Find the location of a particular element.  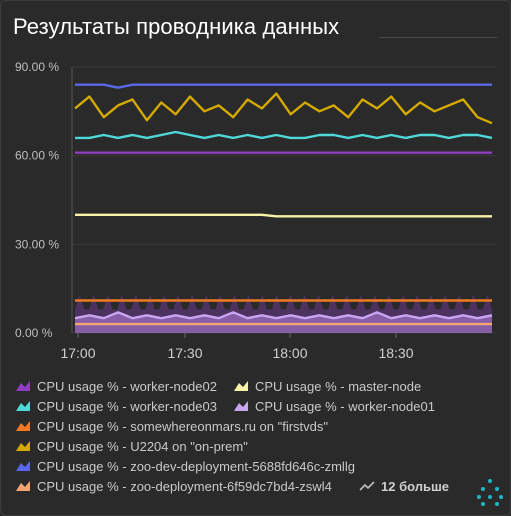

legend-item: CPU usage % - master-node is located at coordinates (327, 386).